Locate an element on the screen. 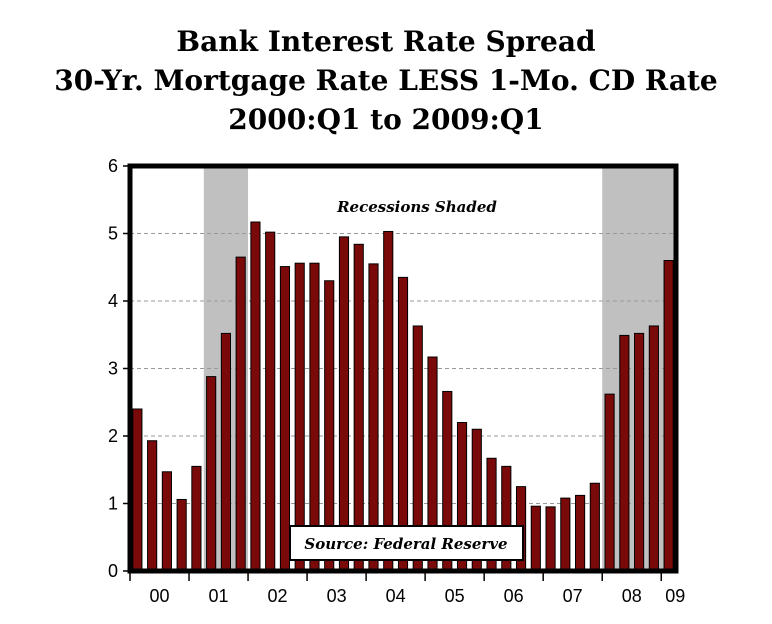  y-tick-label-3: 3 is located at coordinates (113, 369).